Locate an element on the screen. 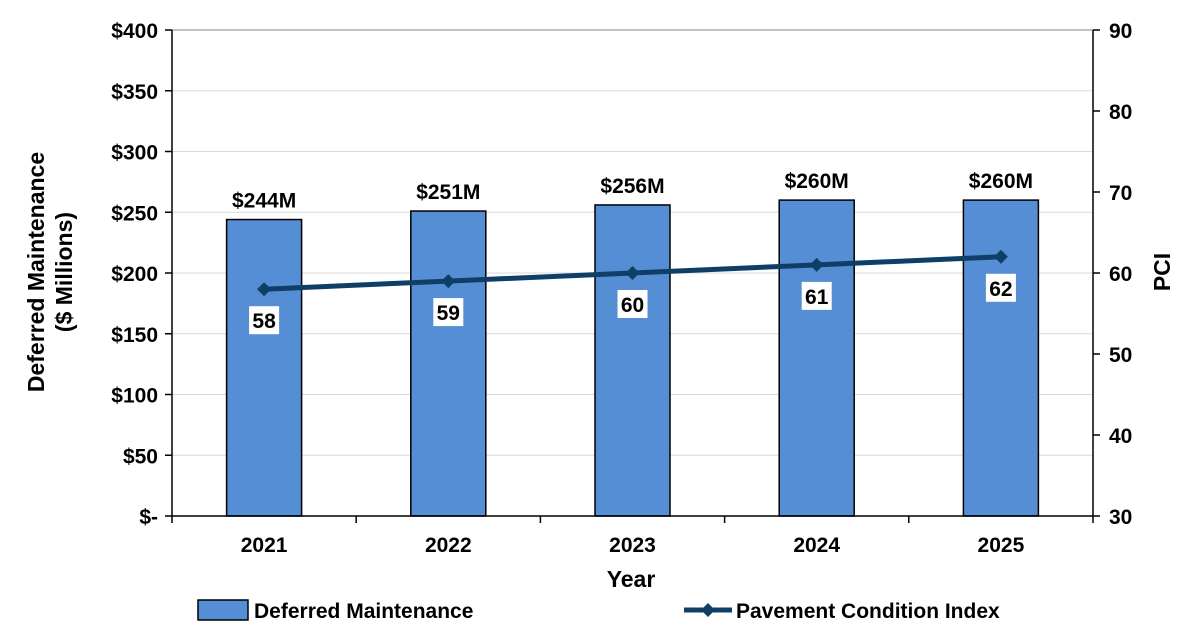 The width and height of the screenshot is (1200, 636). right-axis-tick-label: 90 is located at coordinates (1120, 31).